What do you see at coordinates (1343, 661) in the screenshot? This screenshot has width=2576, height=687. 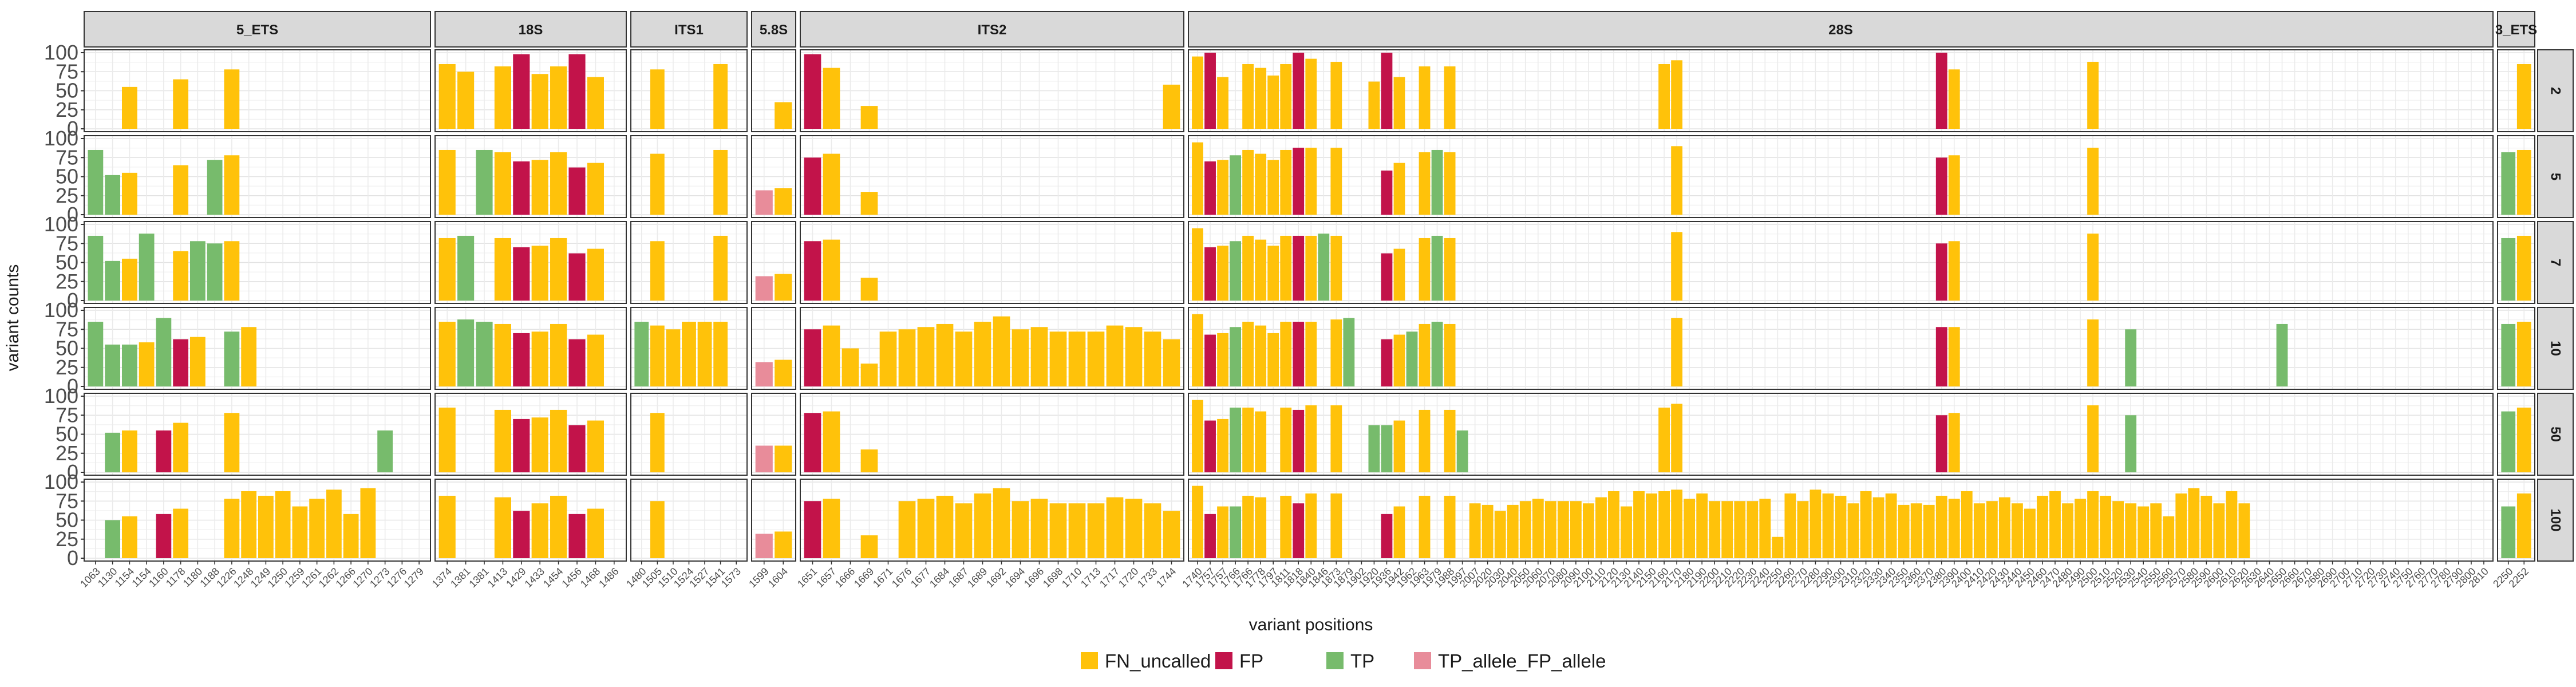 I see `legend: FN_uncalled FP TP TP_allele_FP_allele` at bounding box center [1343, 661].